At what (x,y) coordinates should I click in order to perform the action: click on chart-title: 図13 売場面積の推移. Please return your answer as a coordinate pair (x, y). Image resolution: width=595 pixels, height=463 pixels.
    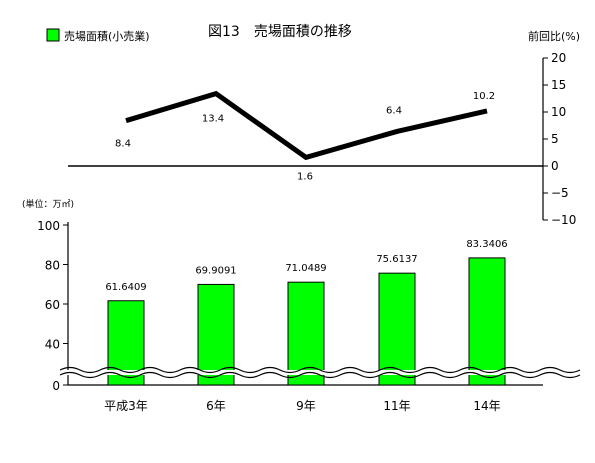
    Looking at the image, I should click on (280, 32).